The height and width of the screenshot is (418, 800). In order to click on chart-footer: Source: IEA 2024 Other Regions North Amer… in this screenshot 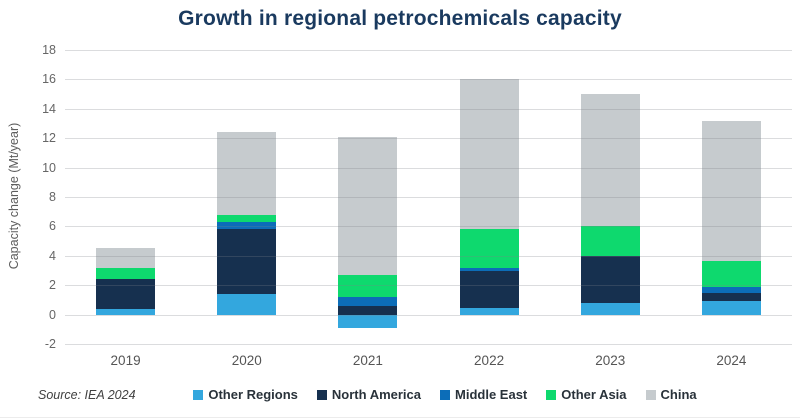, I will do `click(400, 397)`.